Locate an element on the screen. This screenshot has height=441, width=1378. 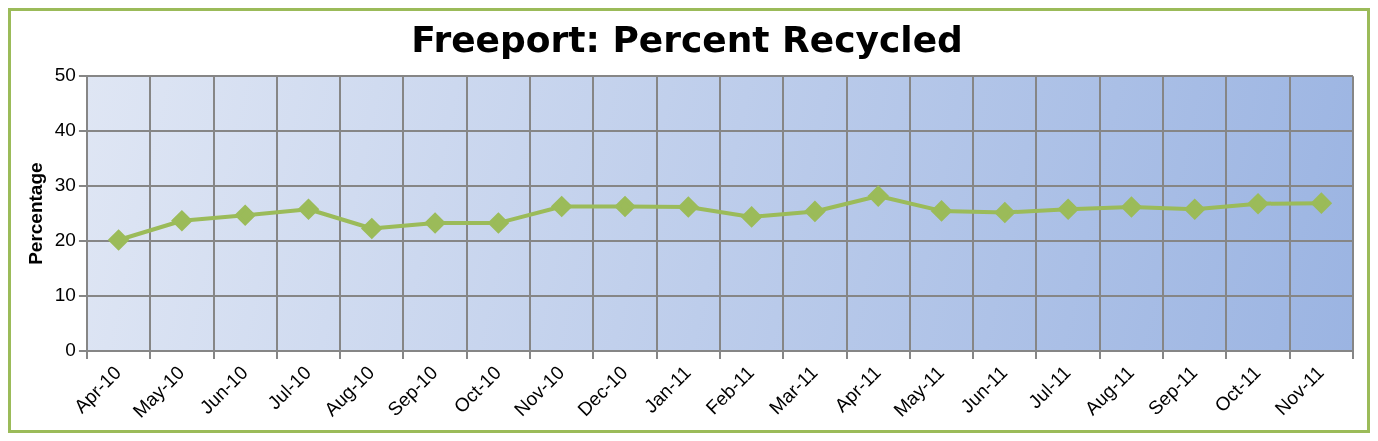
y-tick-label: 50 is located at coordinates (65, 75).